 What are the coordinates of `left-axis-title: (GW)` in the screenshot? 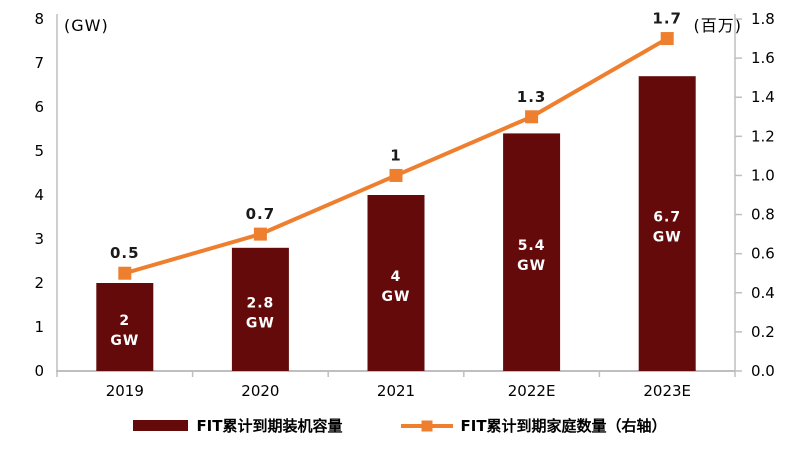 It's located at (86, 25).